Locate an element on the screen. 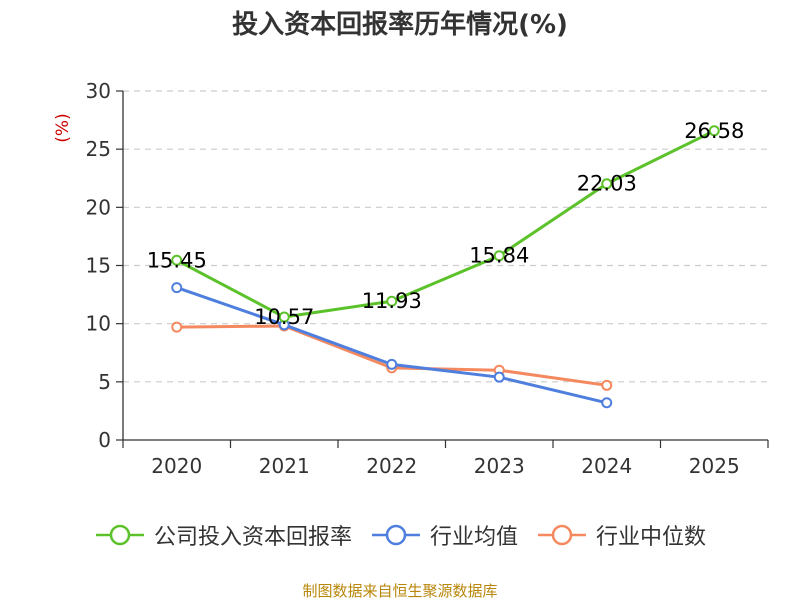 The image size is (800, 601). y-tick-label: 0 is located at coordinates (104, 440).